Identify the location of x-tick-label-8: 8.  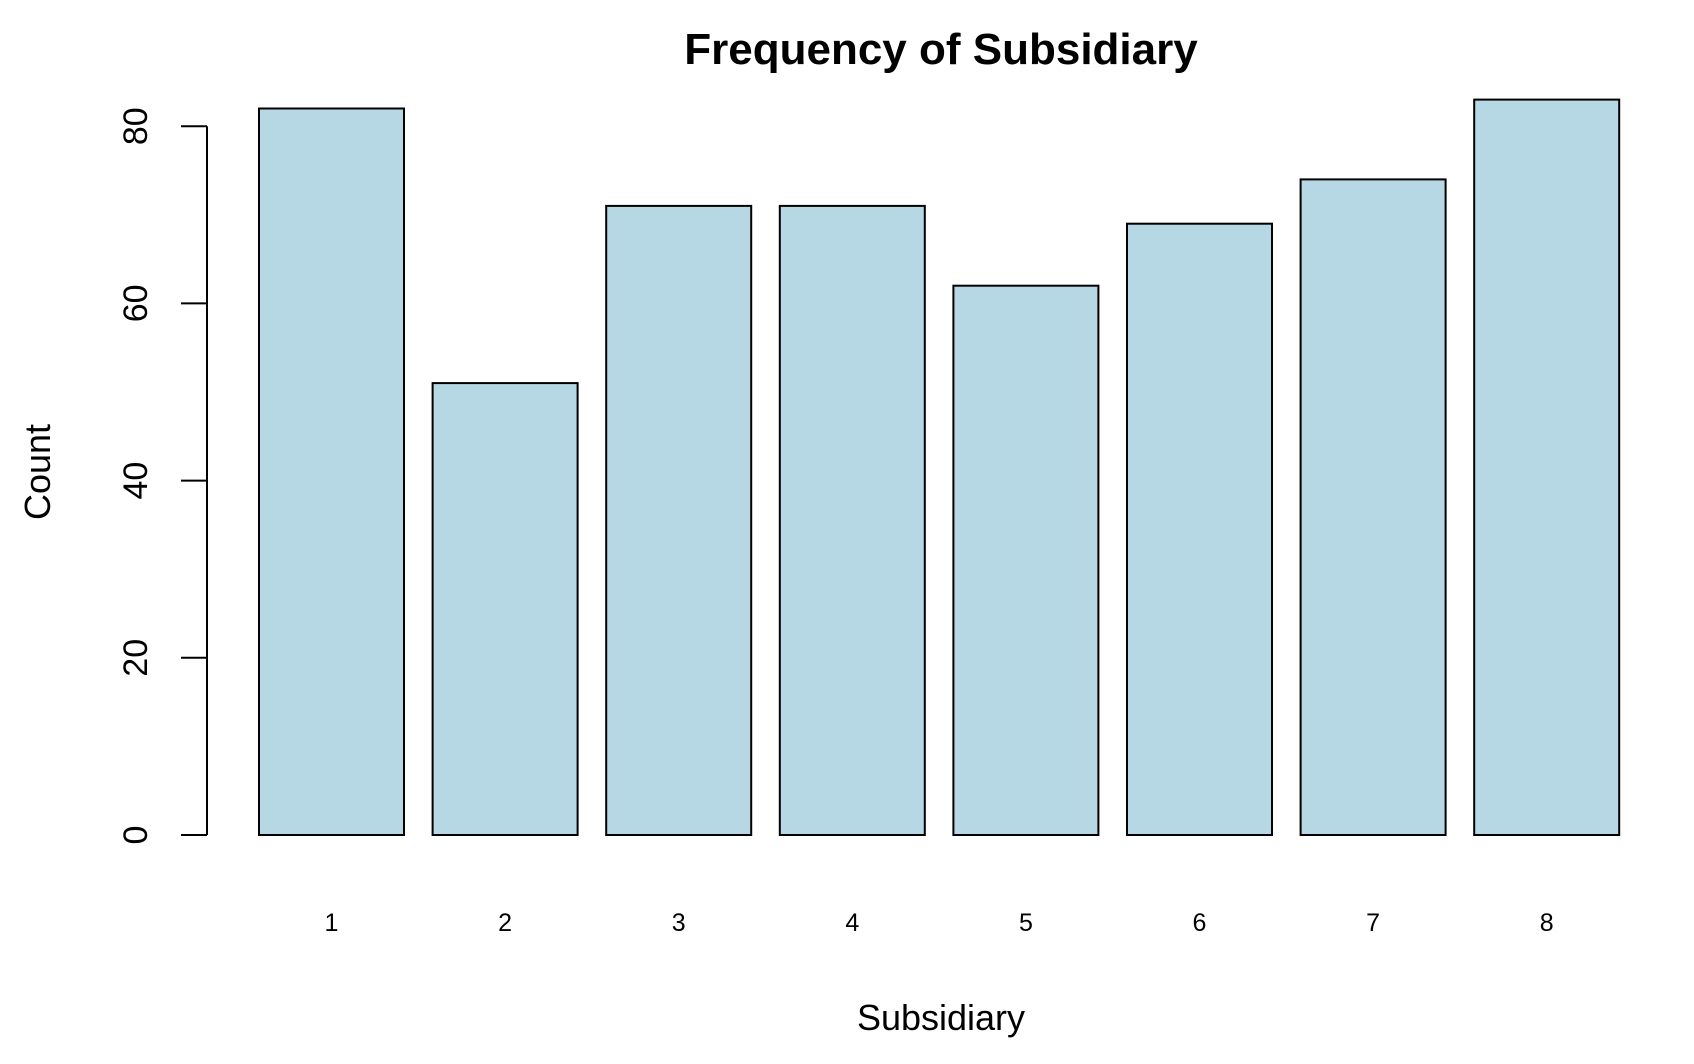
(1547, 923).